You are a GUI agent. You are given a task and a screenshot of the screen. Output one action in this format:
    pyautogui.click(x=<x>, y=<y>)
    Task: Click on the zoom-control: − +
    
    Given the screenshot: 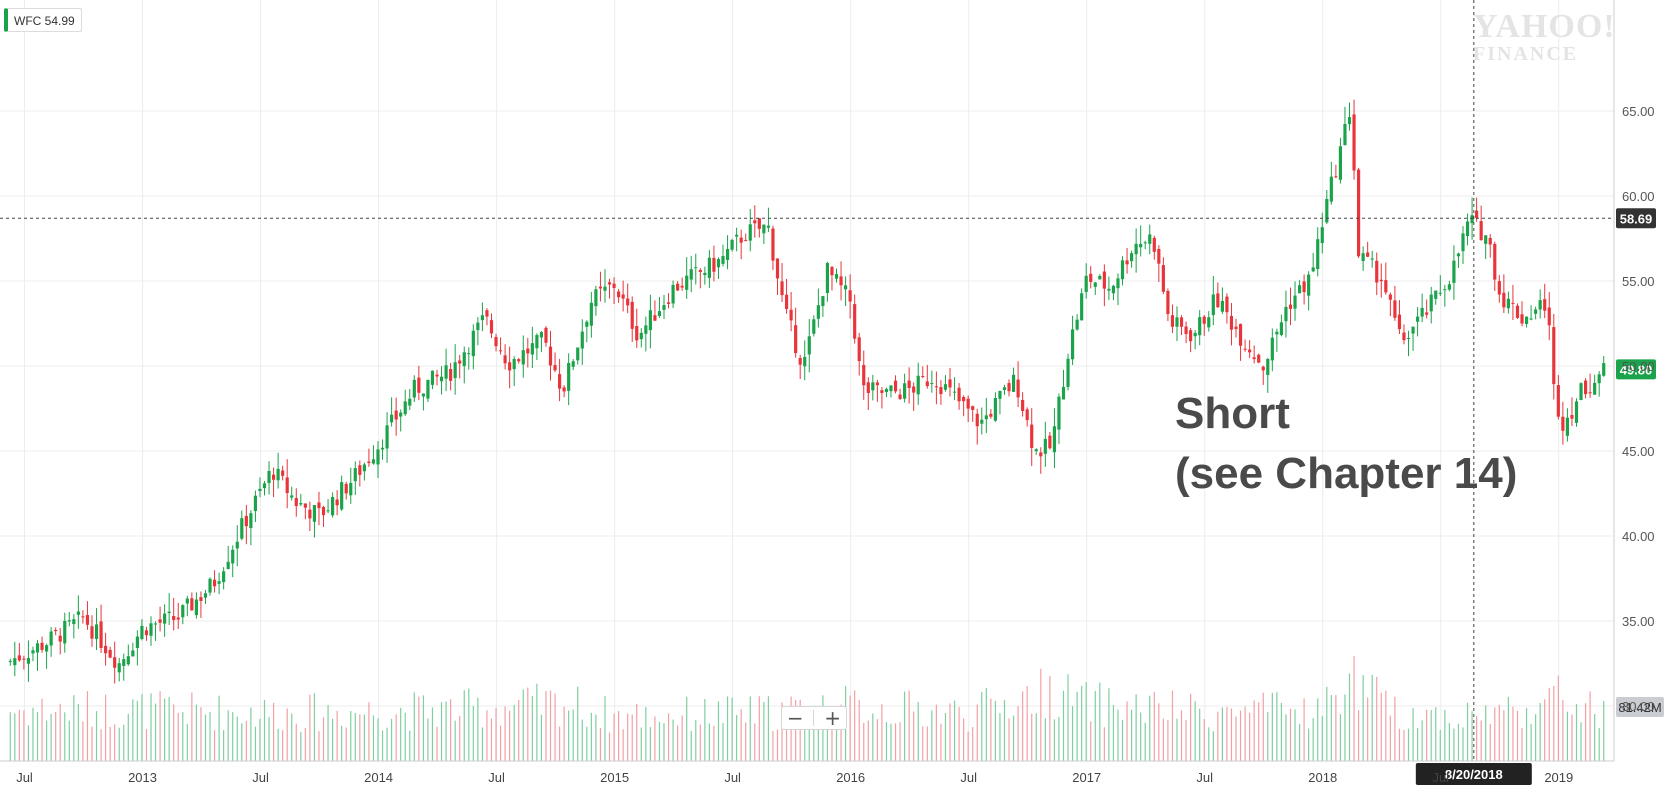 What is the action you would take?
    pyautogui.click(x=814, y=718)
    